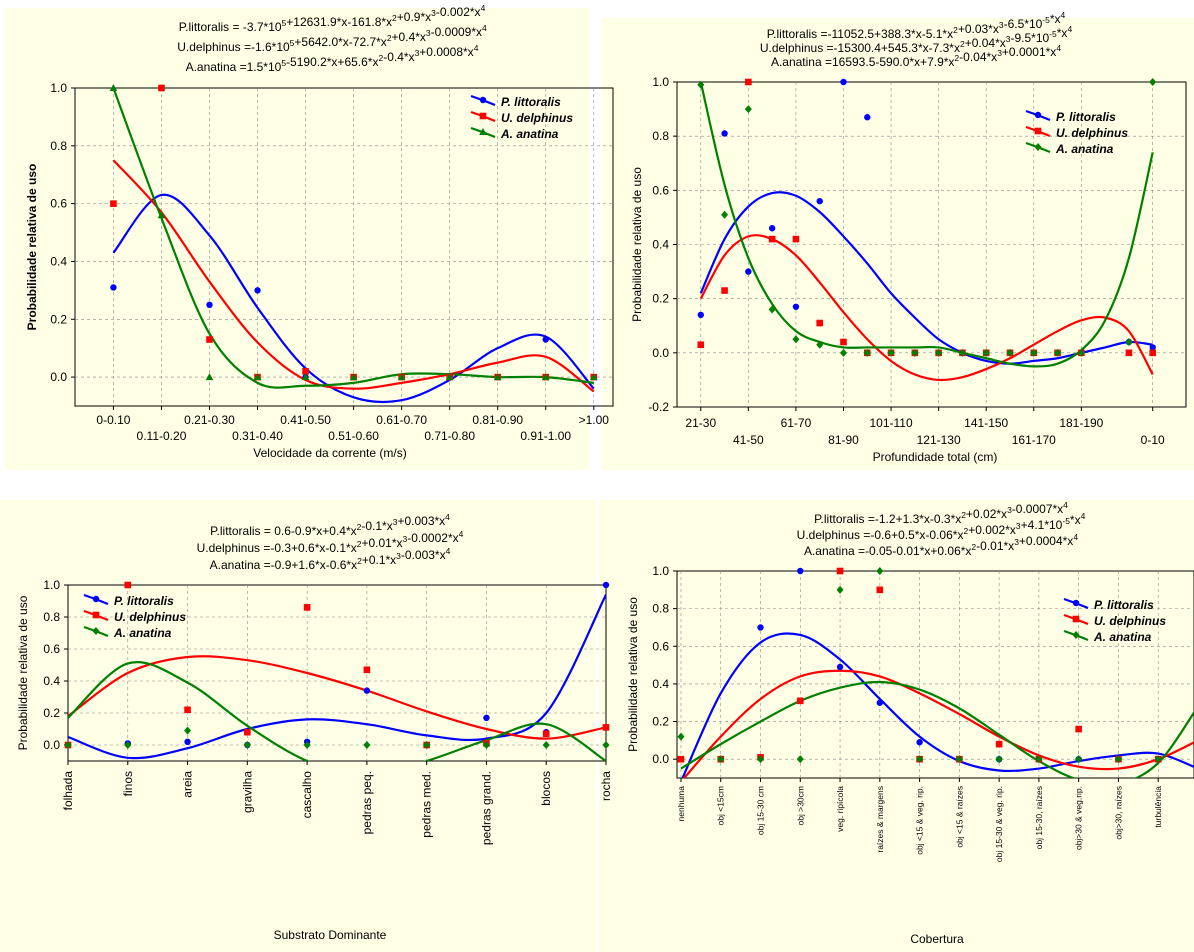 The image size is (1194, 952). What do you see at coordinates (920, 820) in the screenshot?
I see `xtick-label: obj <15 & veg. rip.` at bounding box center [920, 820].